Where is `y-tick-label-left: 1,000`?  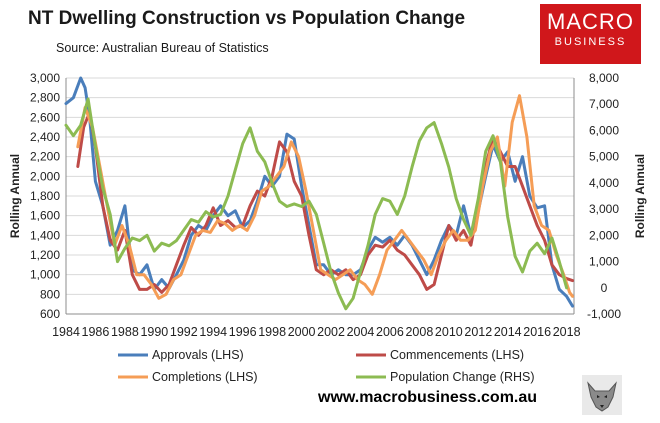 y-tick-label-left: 1,000 is located at coordinates (45, 275).